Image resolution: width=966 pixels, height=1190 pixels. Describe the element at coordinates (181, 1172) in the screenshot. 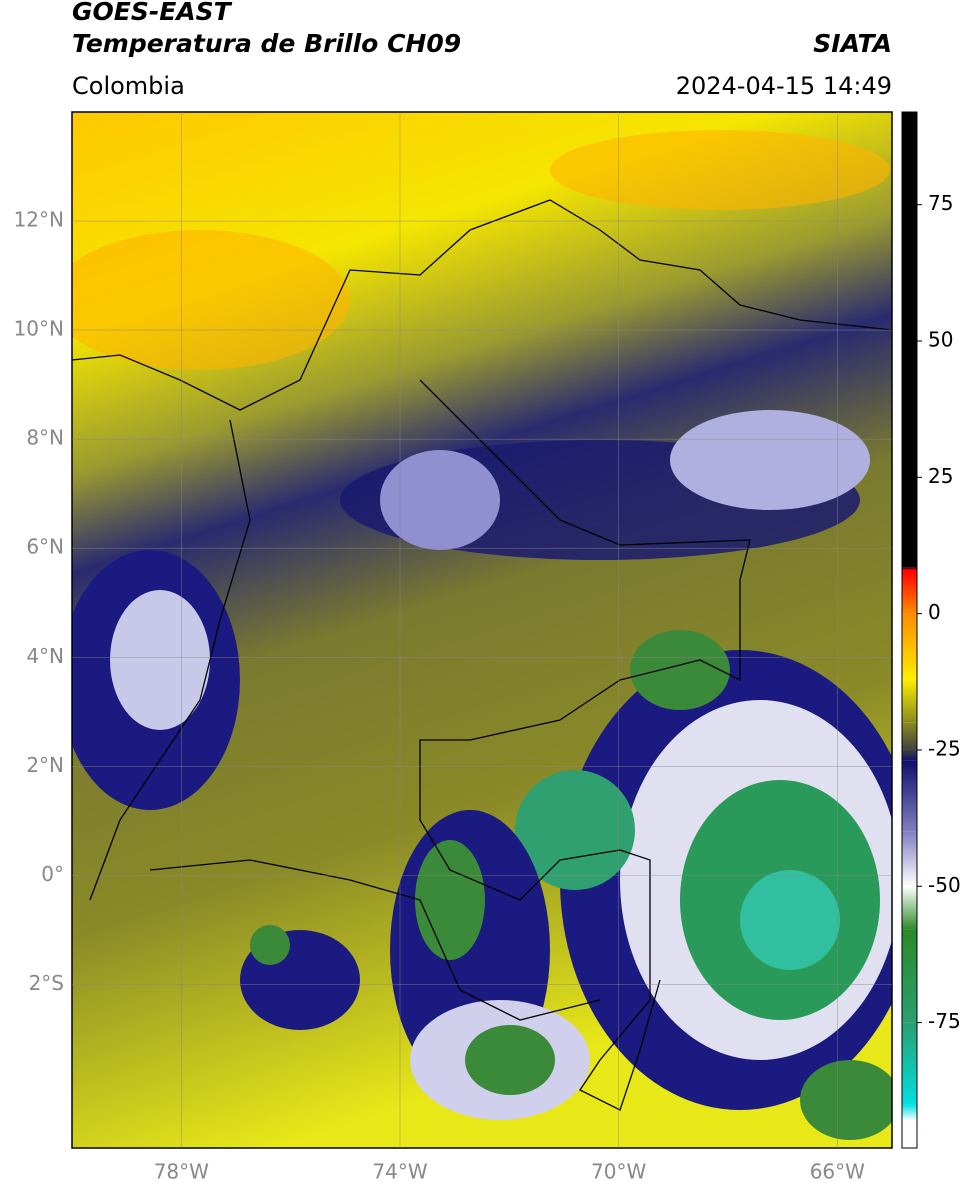

I see `x-tick-label: 78°W` at that location.